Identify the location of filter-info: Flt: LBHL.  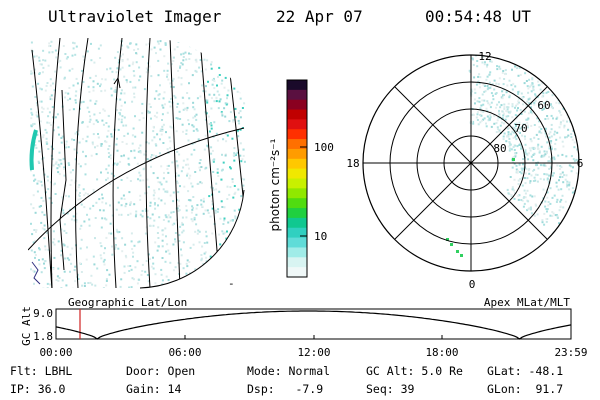
(41, 371).